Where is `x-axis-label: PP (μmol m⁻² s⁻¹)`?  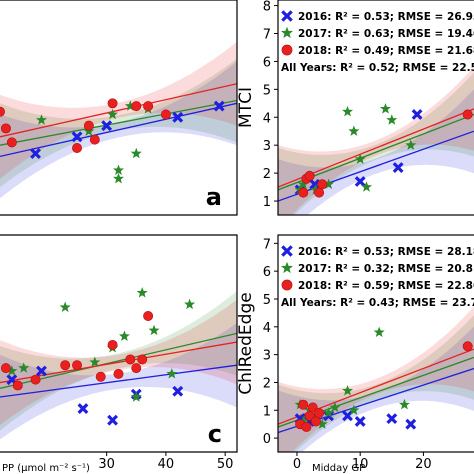
x-axis-label: PP (μmol m⁻² s⁻¹) is located at coordinates (46, 468).